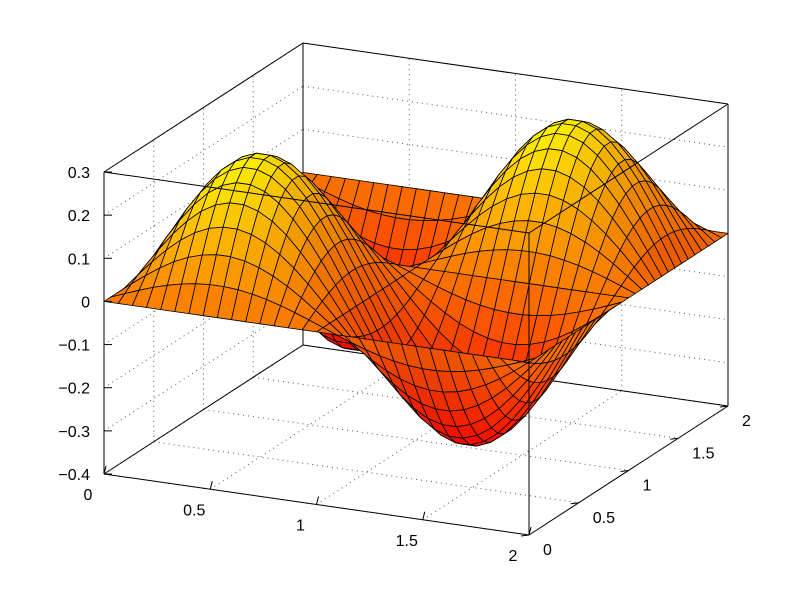 The image size is (801, 602). What do you see at coordinates (74, 432) in the screenshot?
I see `z-tick-label: −0.3` at bounding box center [74, 432].